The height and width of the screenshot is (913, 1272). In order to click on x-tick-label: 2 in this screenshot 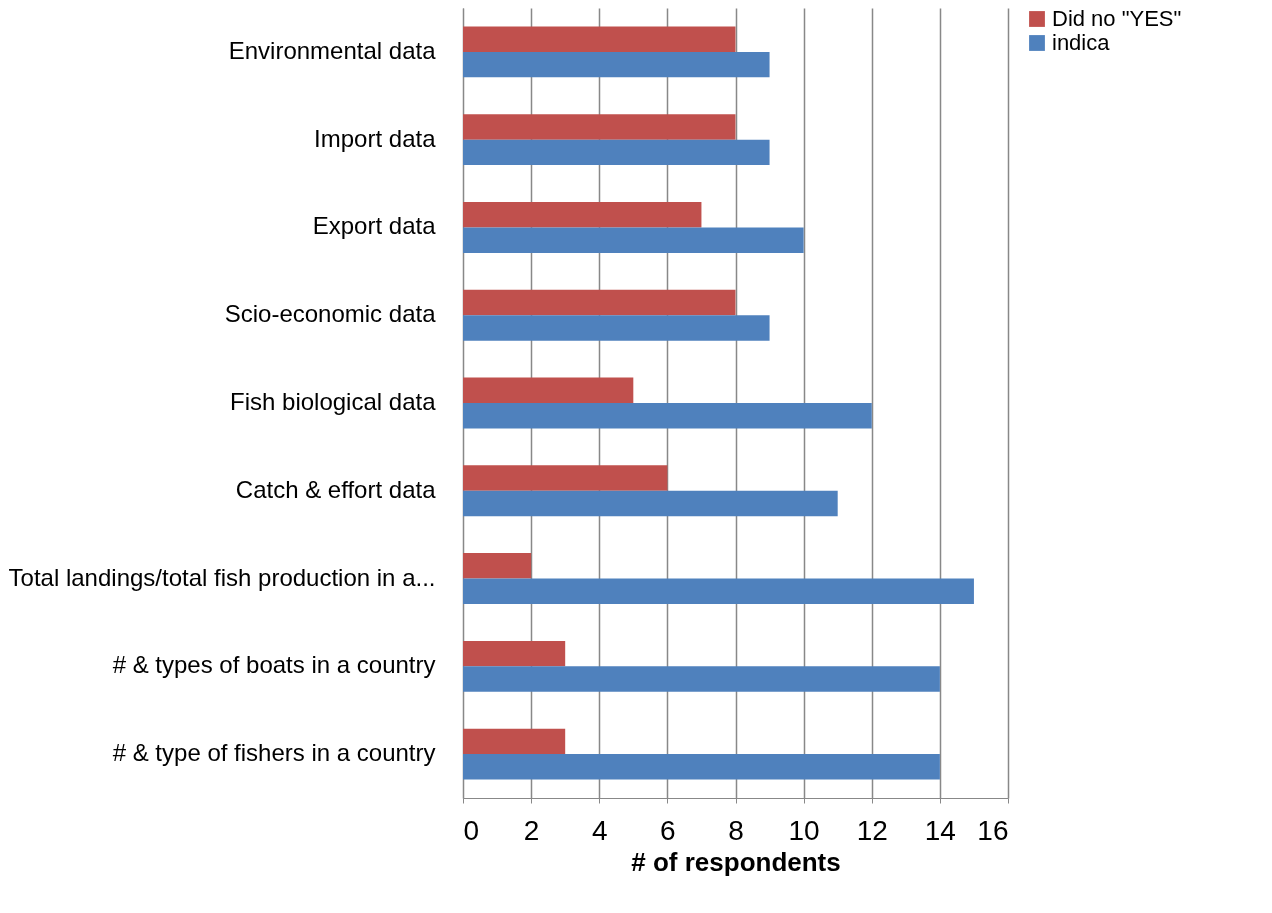, I will do `click(531, 830)`.